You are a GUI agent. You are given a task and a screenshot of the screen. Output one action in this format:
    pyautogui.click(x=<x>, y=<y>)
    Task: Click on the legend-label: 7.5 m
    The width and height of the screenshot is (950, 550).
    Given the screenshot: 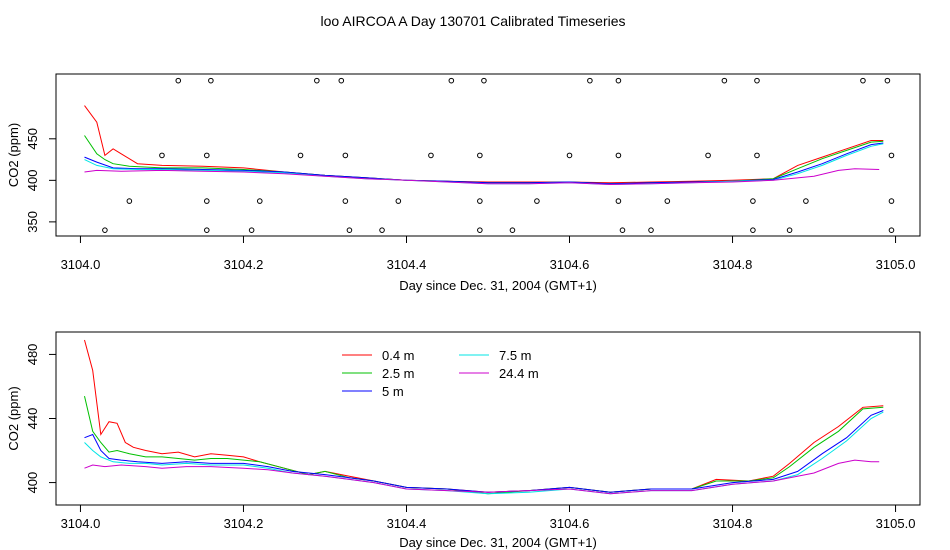 What is the action you would take?
    pyautogui.click(x=515, y=355)
    